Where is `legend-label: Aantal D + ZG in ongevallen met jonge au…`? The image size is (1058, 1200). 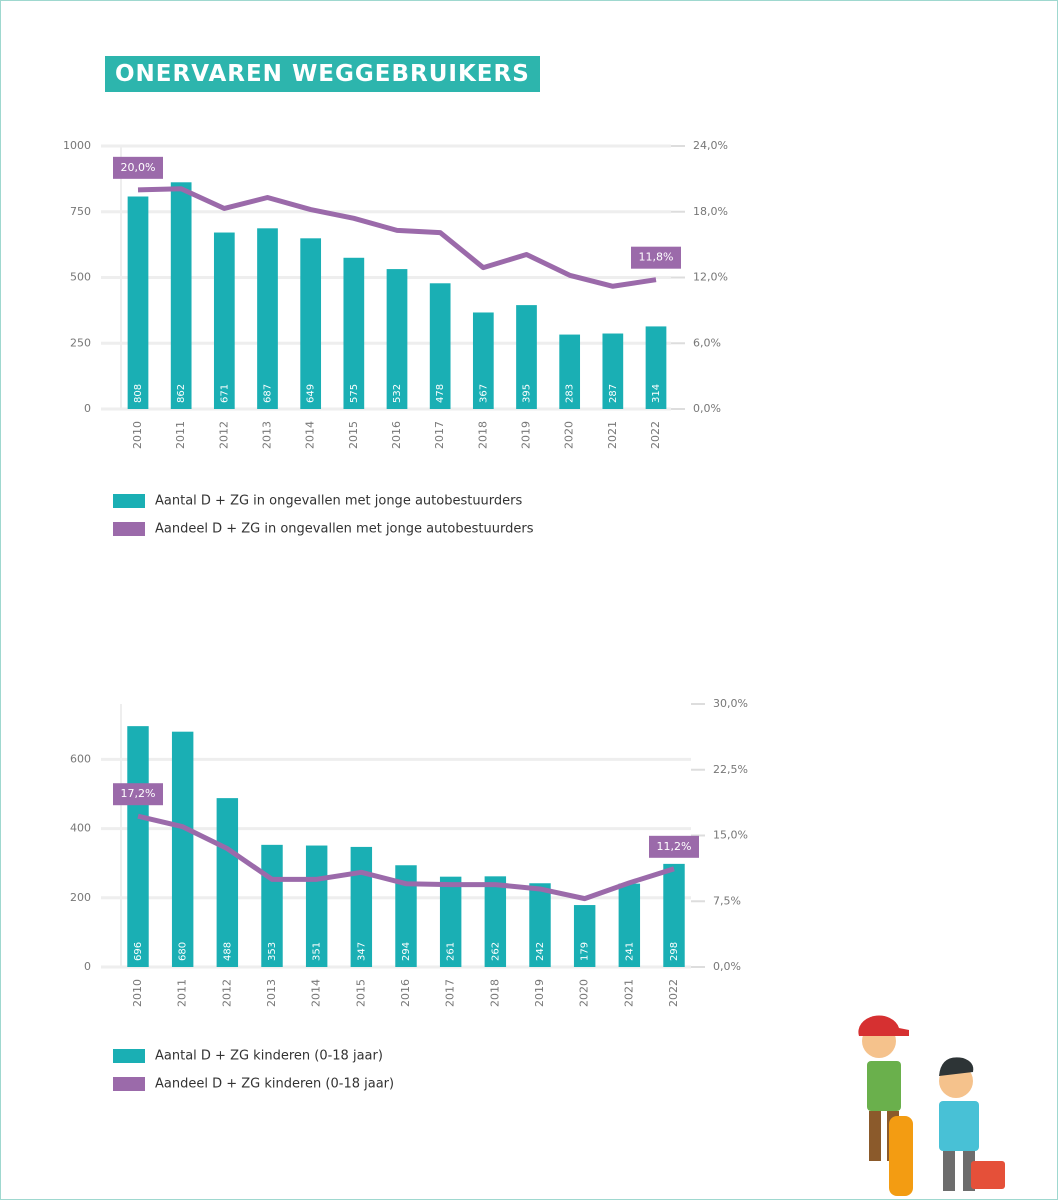
legend-label: Aantal D + ZG in ongevallen met jonge au… is located at coordinates (339, 501).